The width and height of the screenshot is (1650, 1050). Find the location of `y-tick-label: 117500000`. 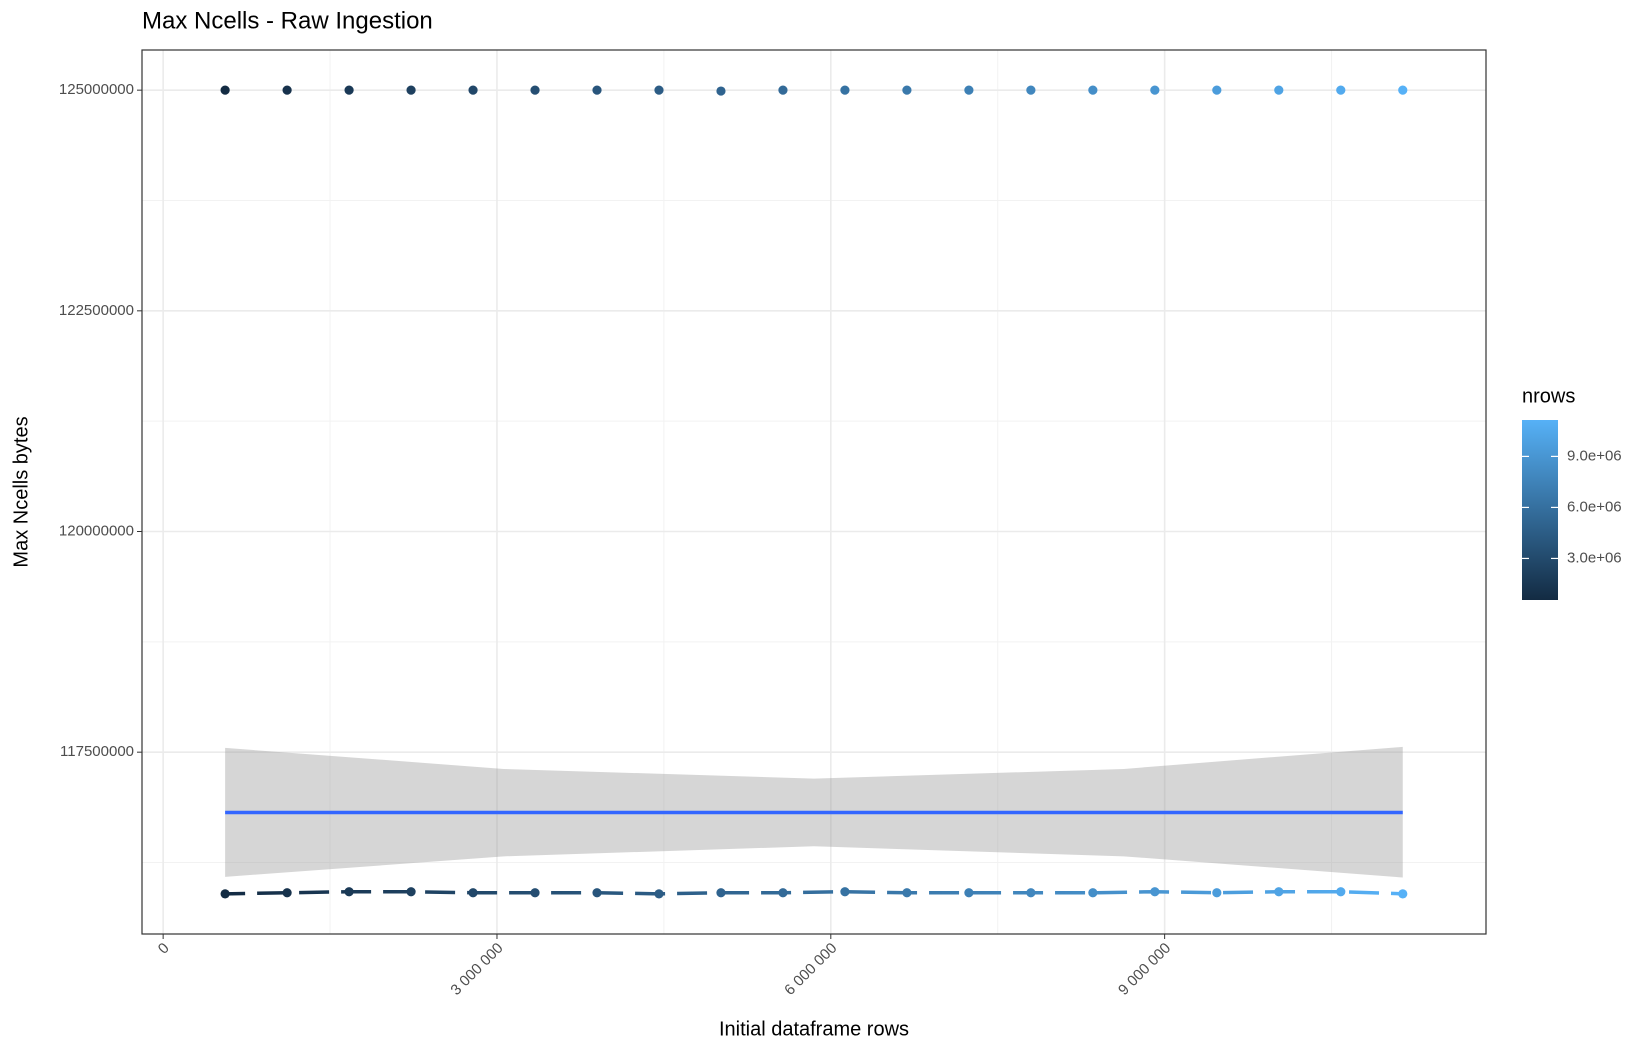

y-tick-label: 117500000 is located at coordinates (97, 751).